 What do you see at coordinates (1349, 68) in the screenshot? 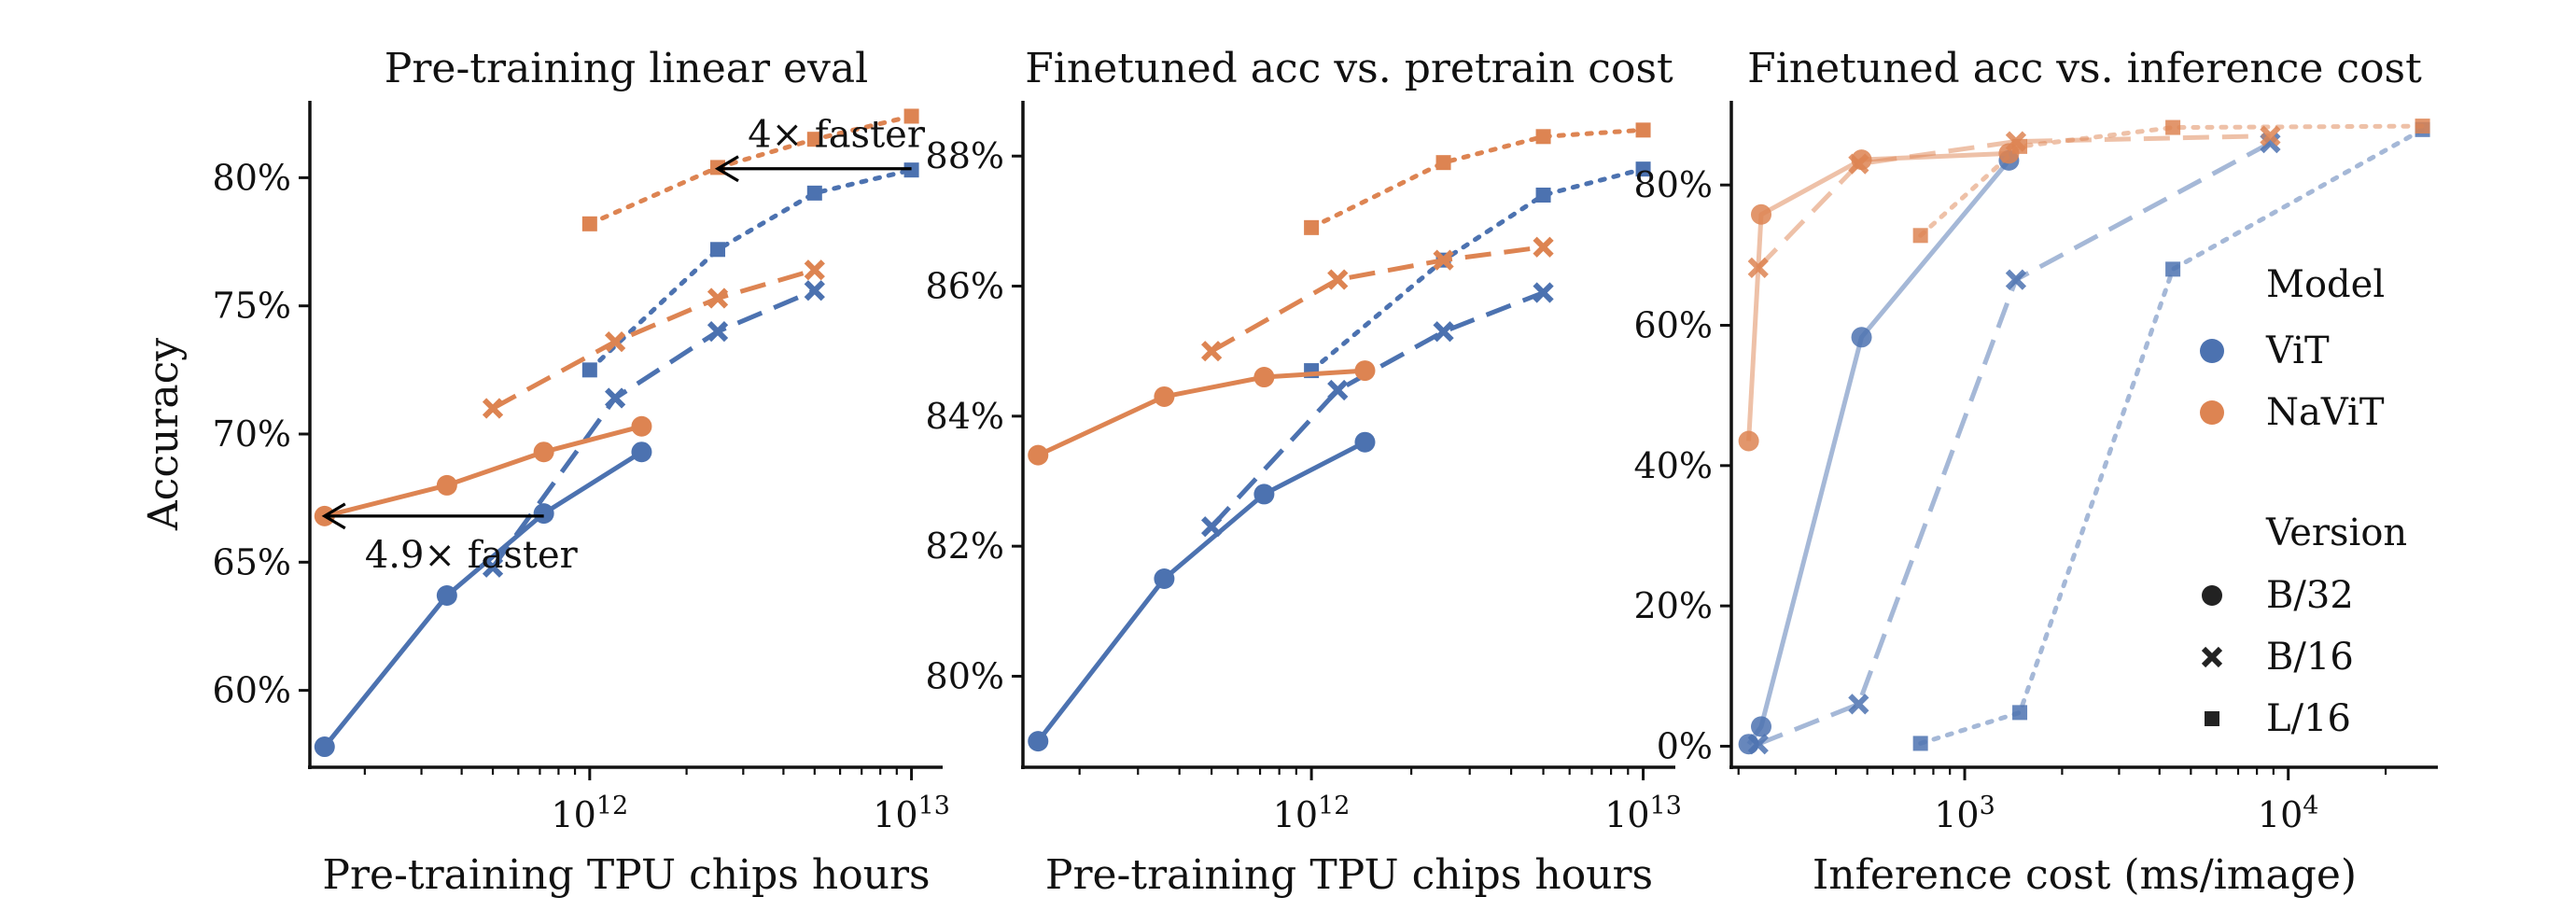
I see `chart-title: Finetuned acc vs. pretrain cost` at bounding box center [1349, 68].